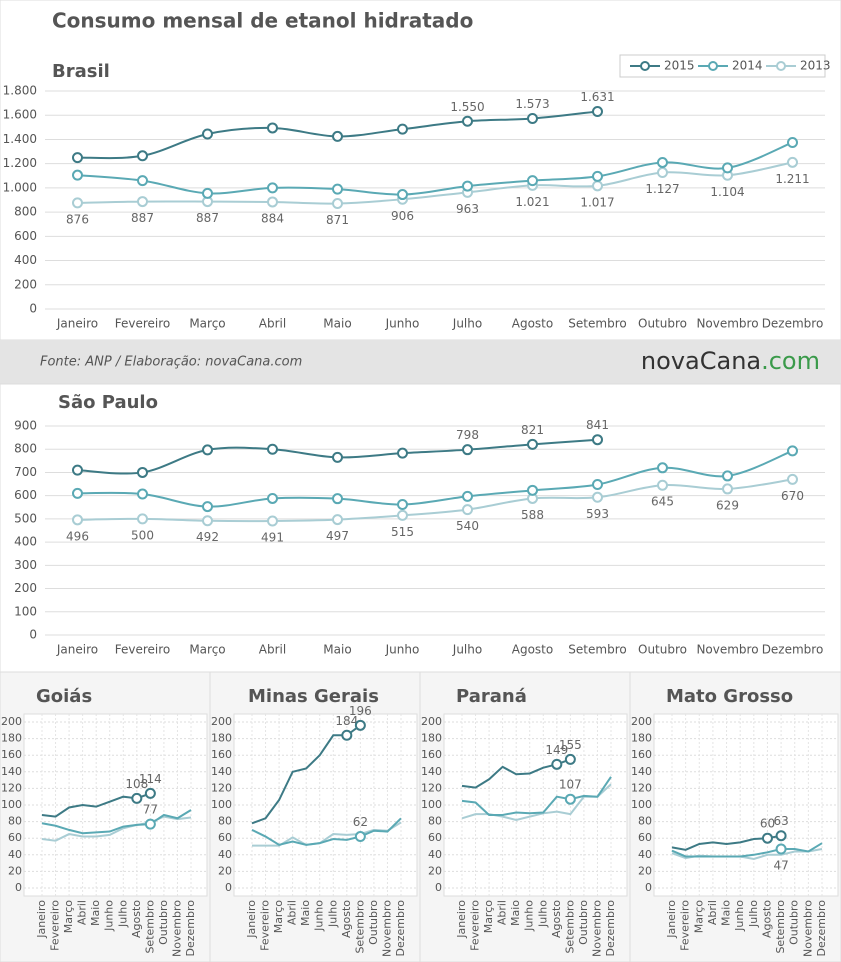 This screenshot has width=841, height=962. Describe the element at coordinates (420, 362) in the screenshot. I see `footer-band` at that location.